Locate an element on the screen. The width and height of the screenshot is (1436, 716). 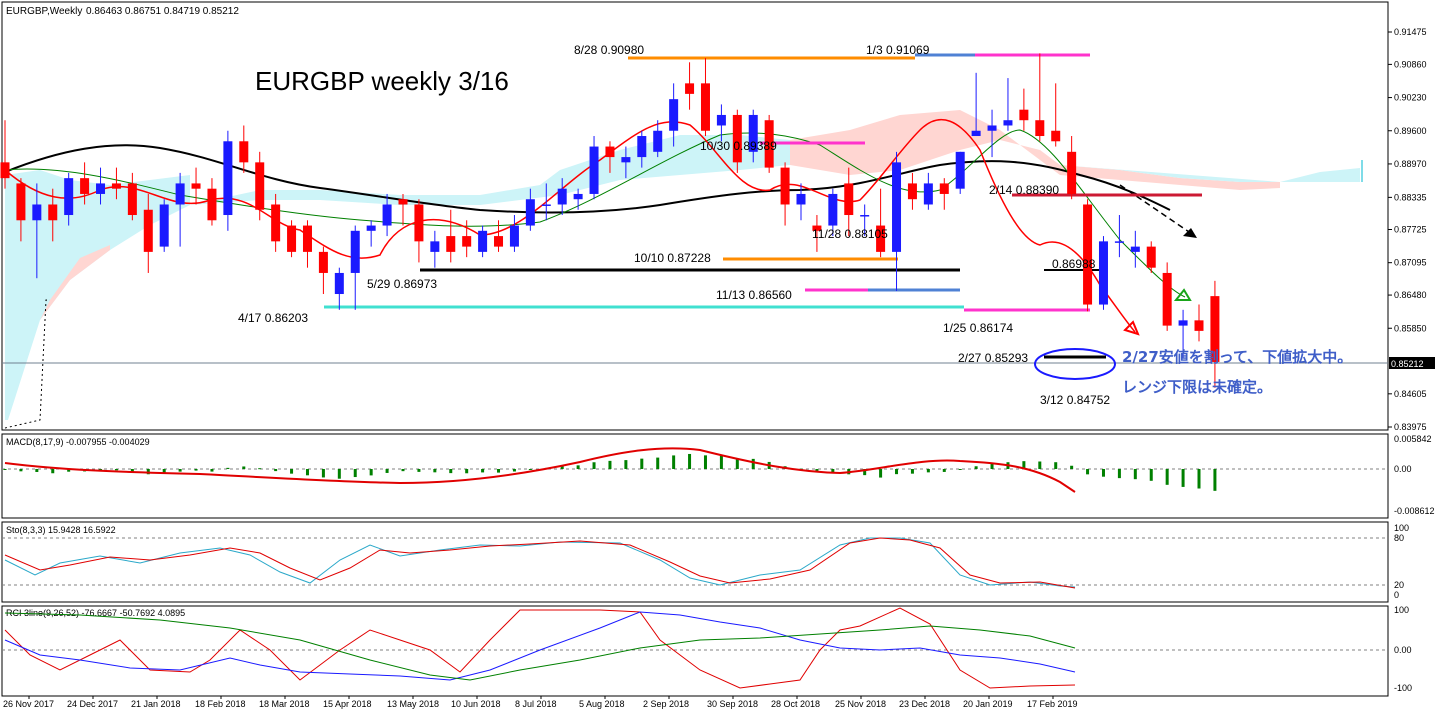
date-tick: 2 Sep 2018 is located at coordinates (666, 704).